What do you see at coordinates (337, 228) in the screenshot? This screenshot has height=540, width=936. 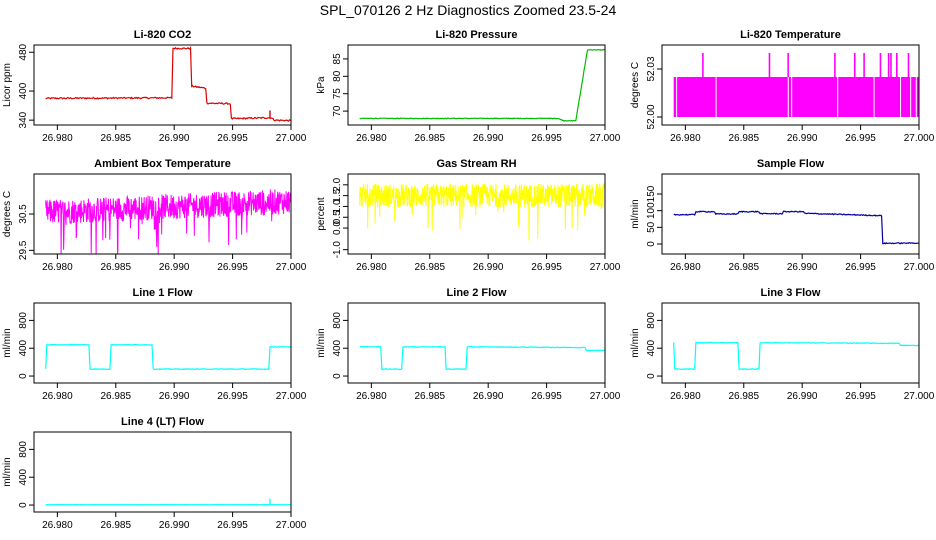 I see `y-tick-label: 0.0` at bounding box center [337, 228].